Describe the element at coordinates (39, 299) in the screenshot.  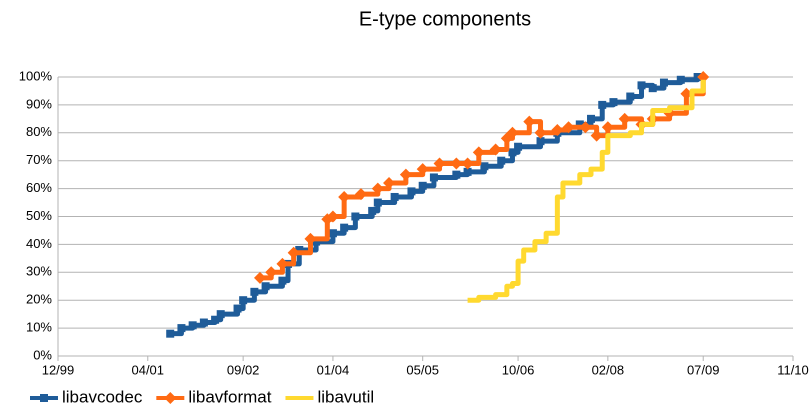
I see `y-tick-label: 20%` at that location.